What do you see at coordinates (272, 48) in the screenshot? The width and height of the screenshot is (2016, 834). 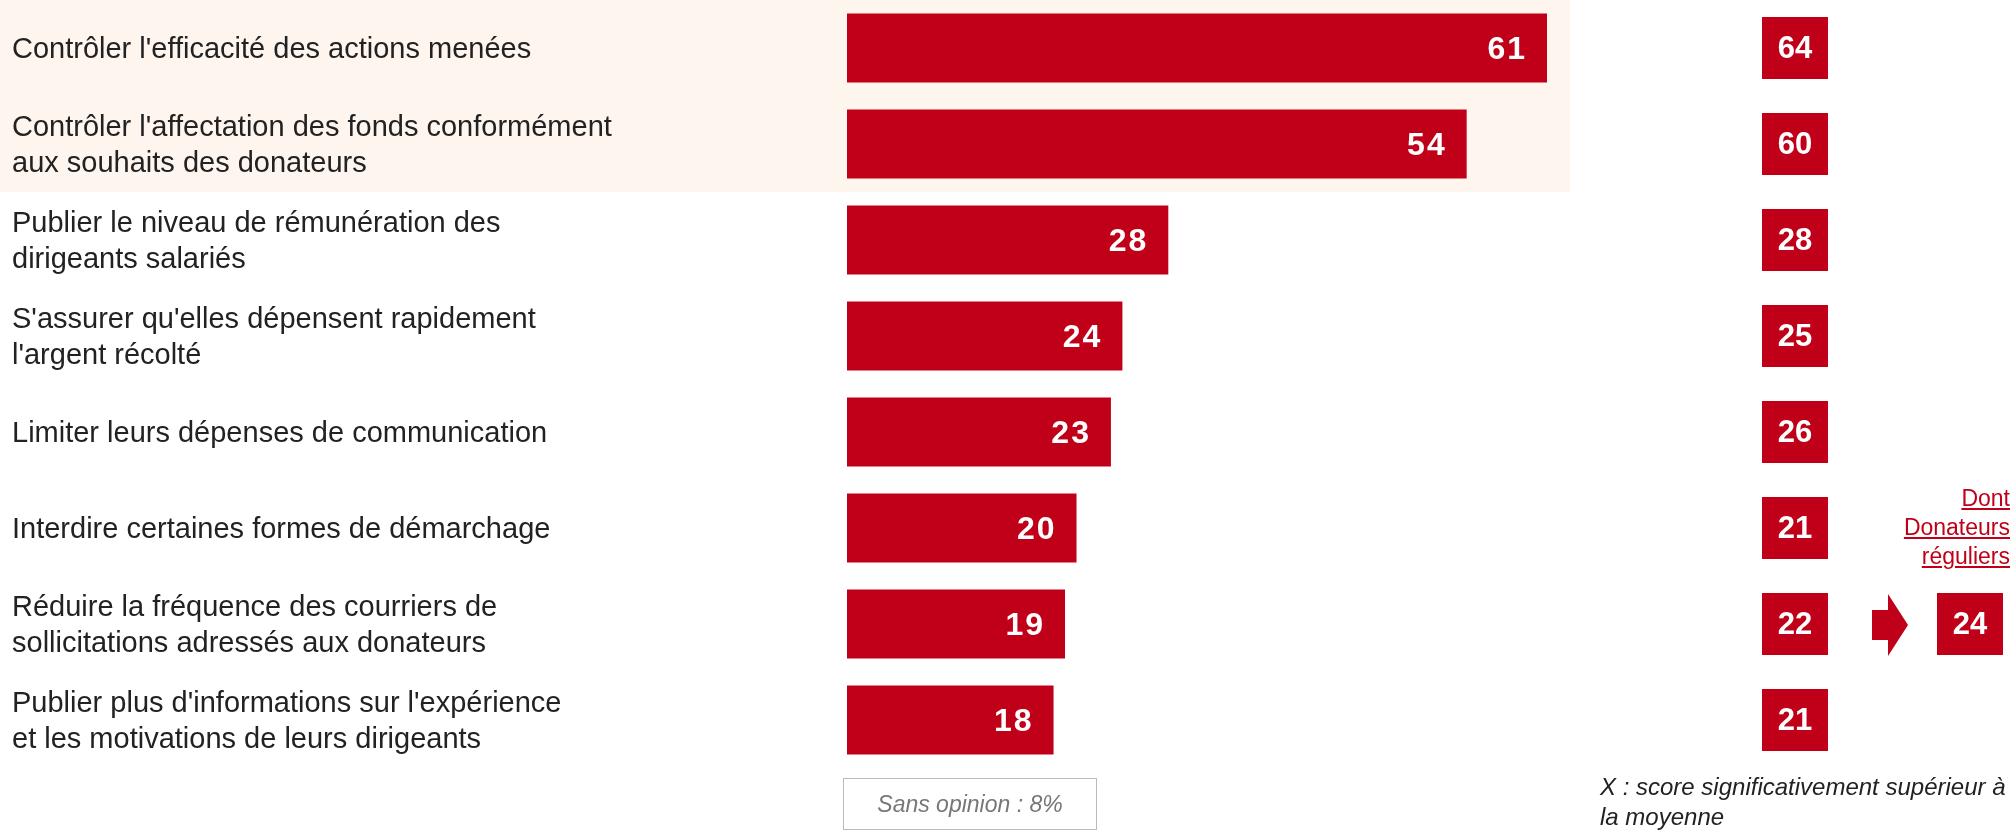 I see `y-tick-label: Contrôler l'efficacité des actions menées` at bounding box center [272, 48].